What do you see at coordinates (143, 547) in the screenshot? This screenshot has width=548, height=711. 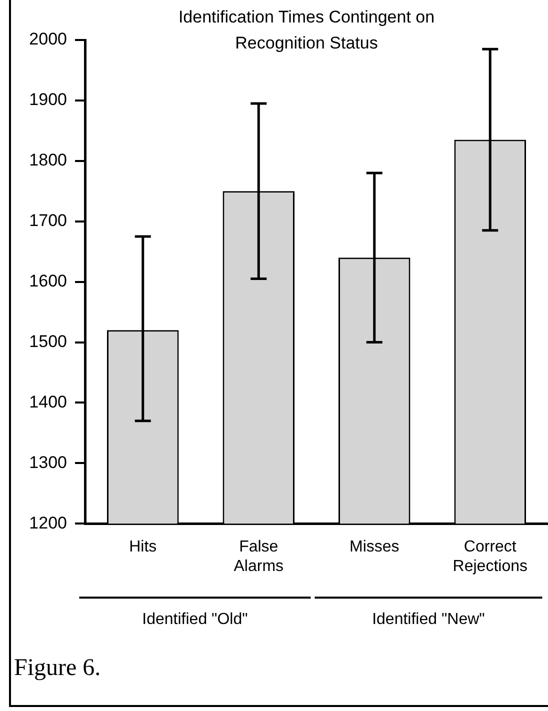 I see `x-tick-label: Hits` at bounding box center [143, 547].